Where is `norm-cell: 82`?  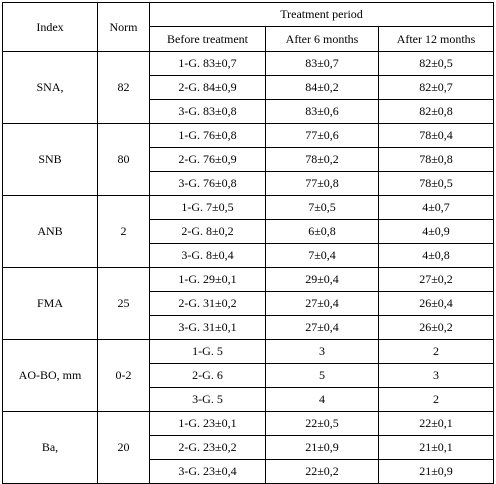 norm-cell: 82 is located at coordinates (123, 87).